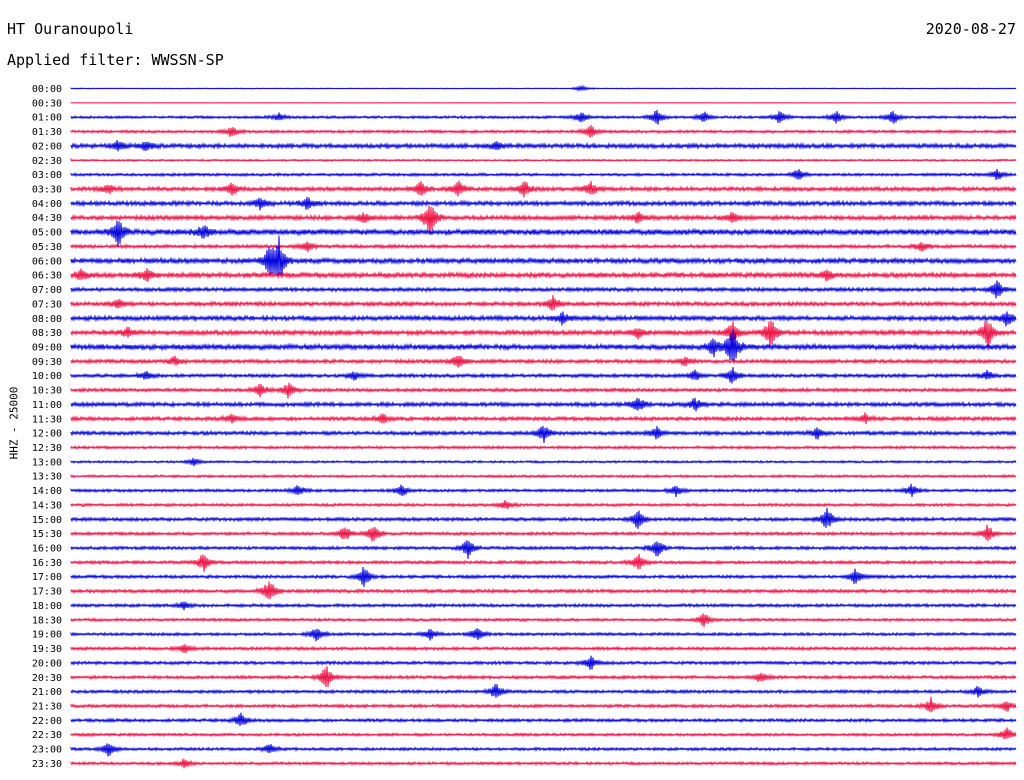 This screenshot has height=780, width=1024. Describe the element at coordinates (70, 29) in the screenshot. I see `station-title: HT Ouranoupoli` at that location.